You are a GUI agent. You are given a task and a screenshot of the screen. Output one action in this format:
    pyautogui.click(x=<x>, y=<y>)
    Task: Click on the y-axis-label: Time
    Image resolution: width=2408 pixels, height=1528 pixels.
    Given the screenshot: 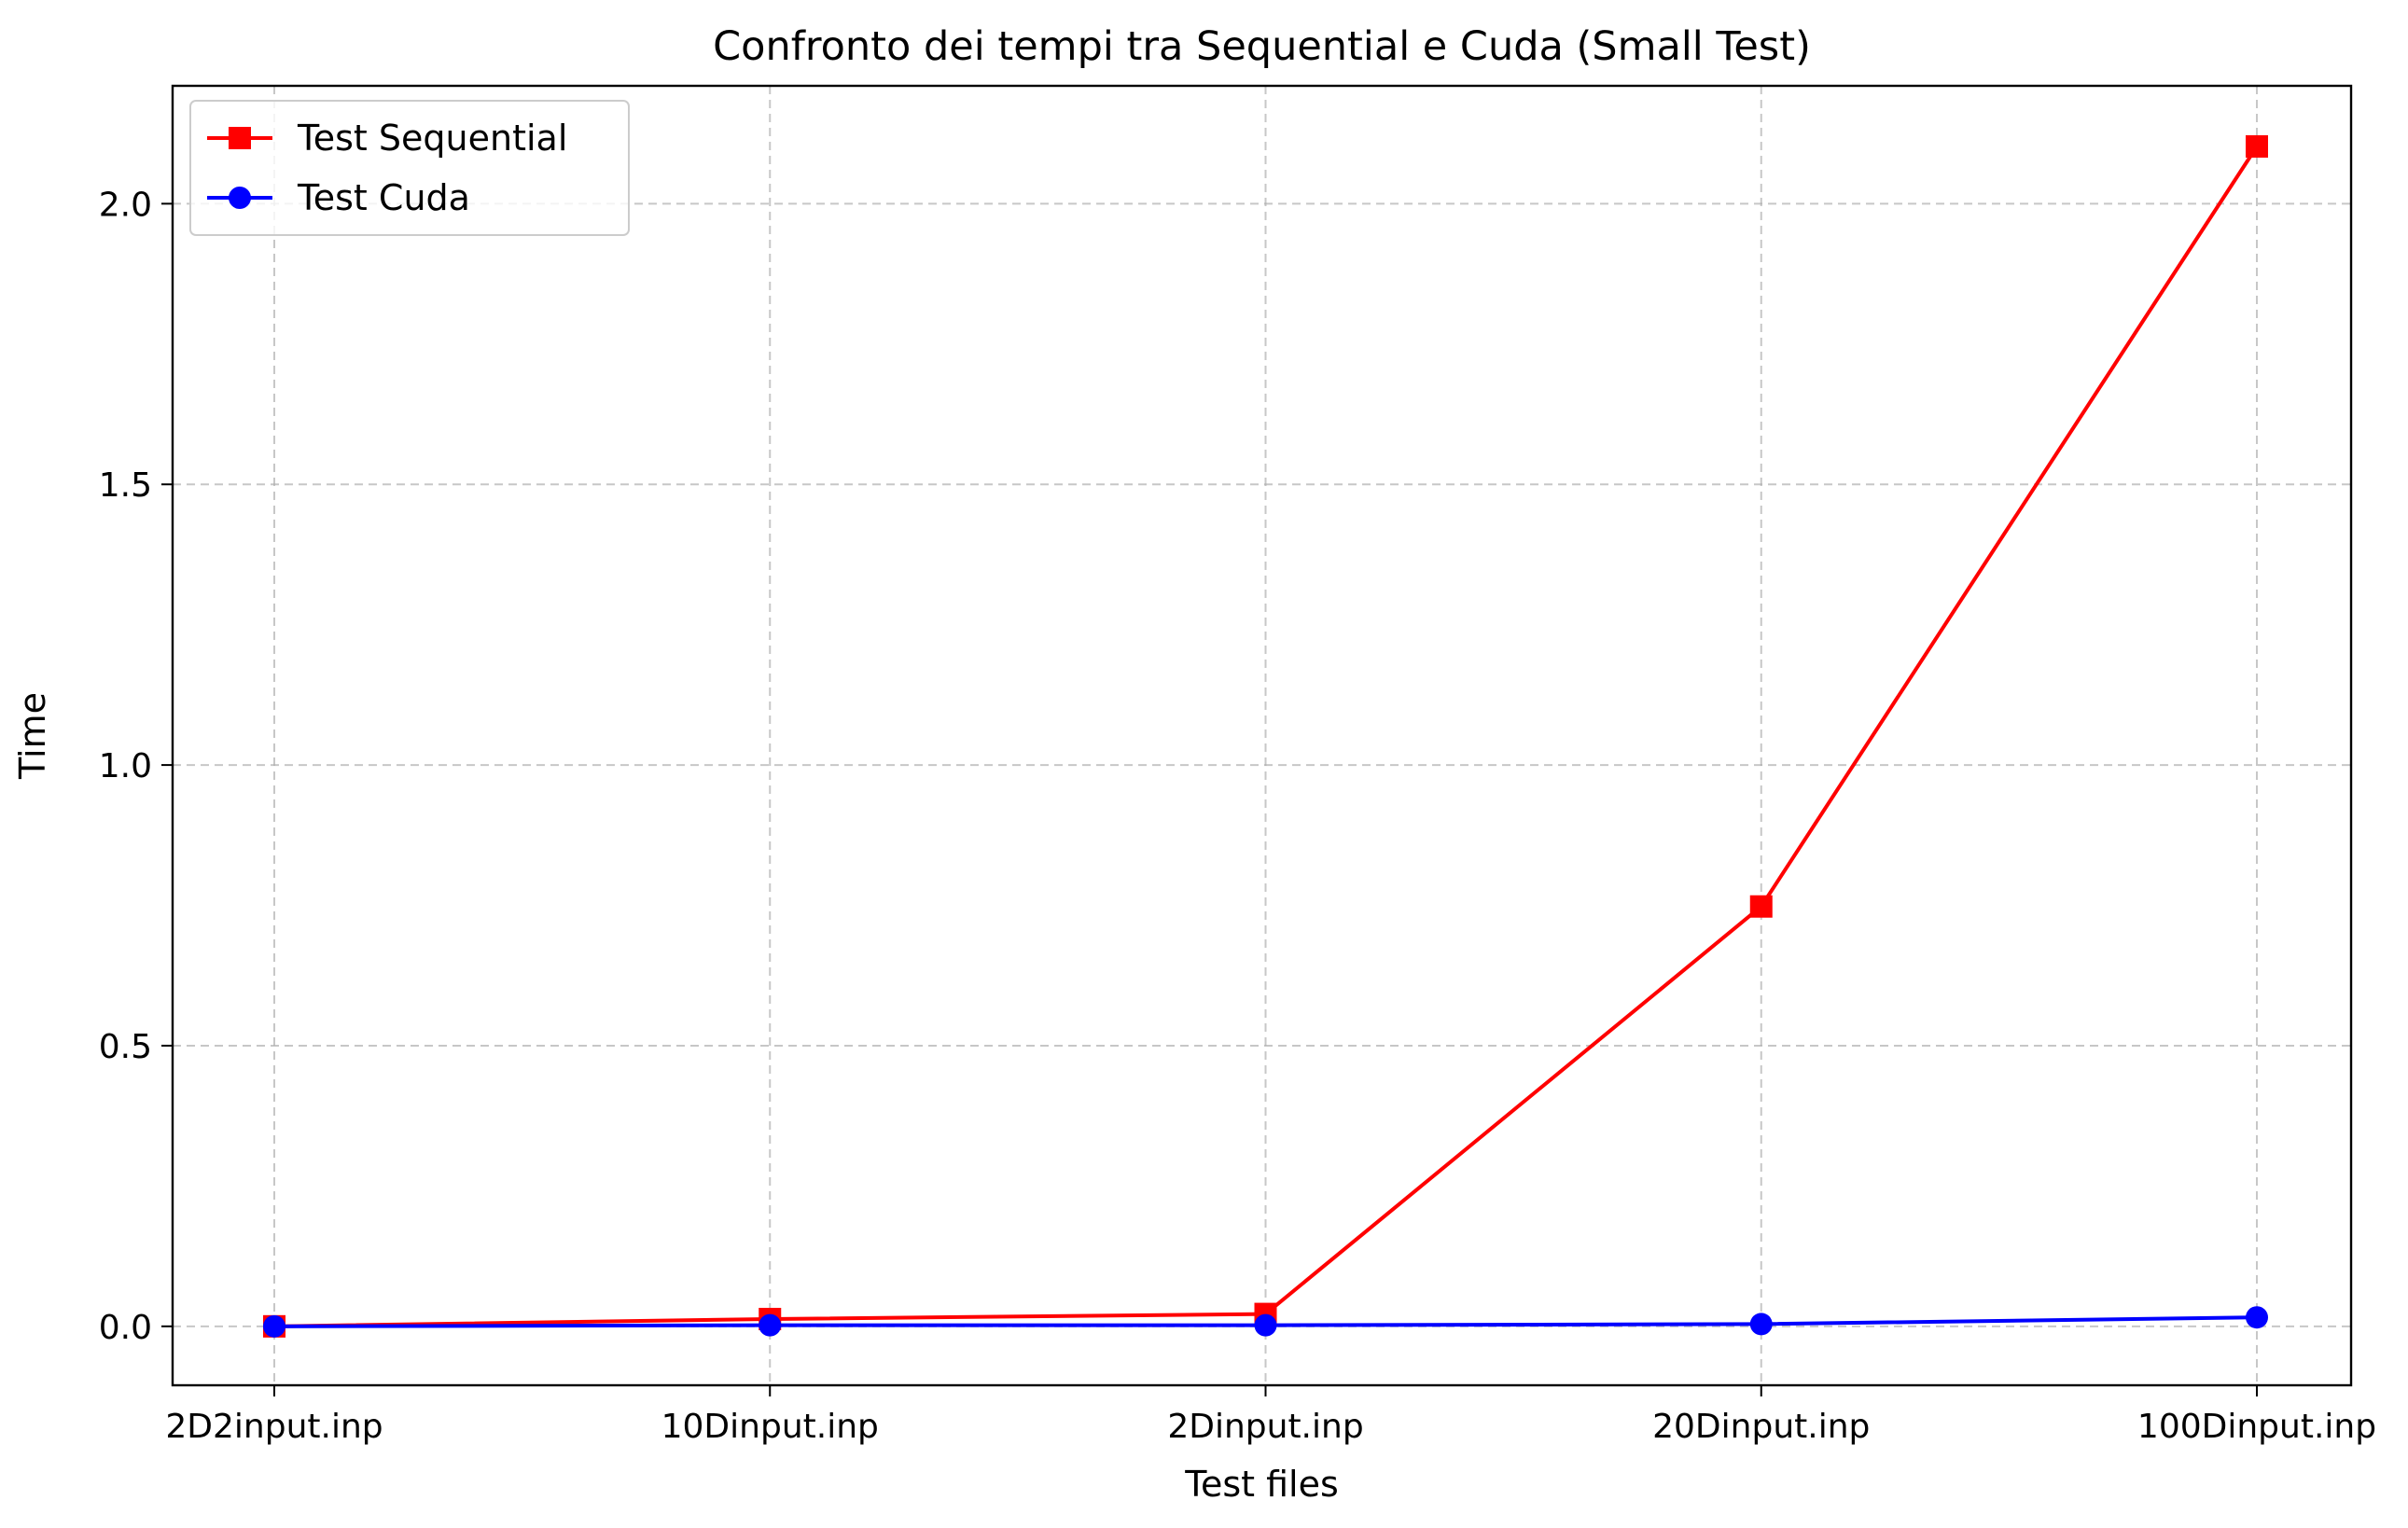 What is the action you would take?
    pyautogui.click(x=33, y=736)
    